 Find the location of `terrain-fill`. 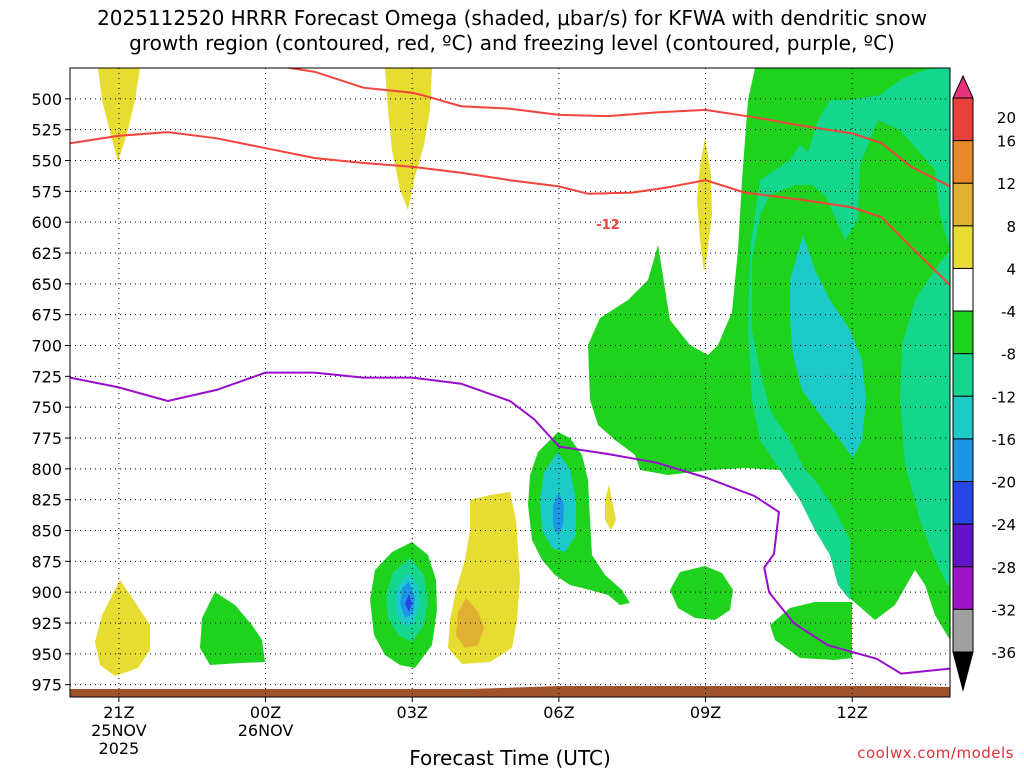

terrain-fill is located at coordinates (510, 693).